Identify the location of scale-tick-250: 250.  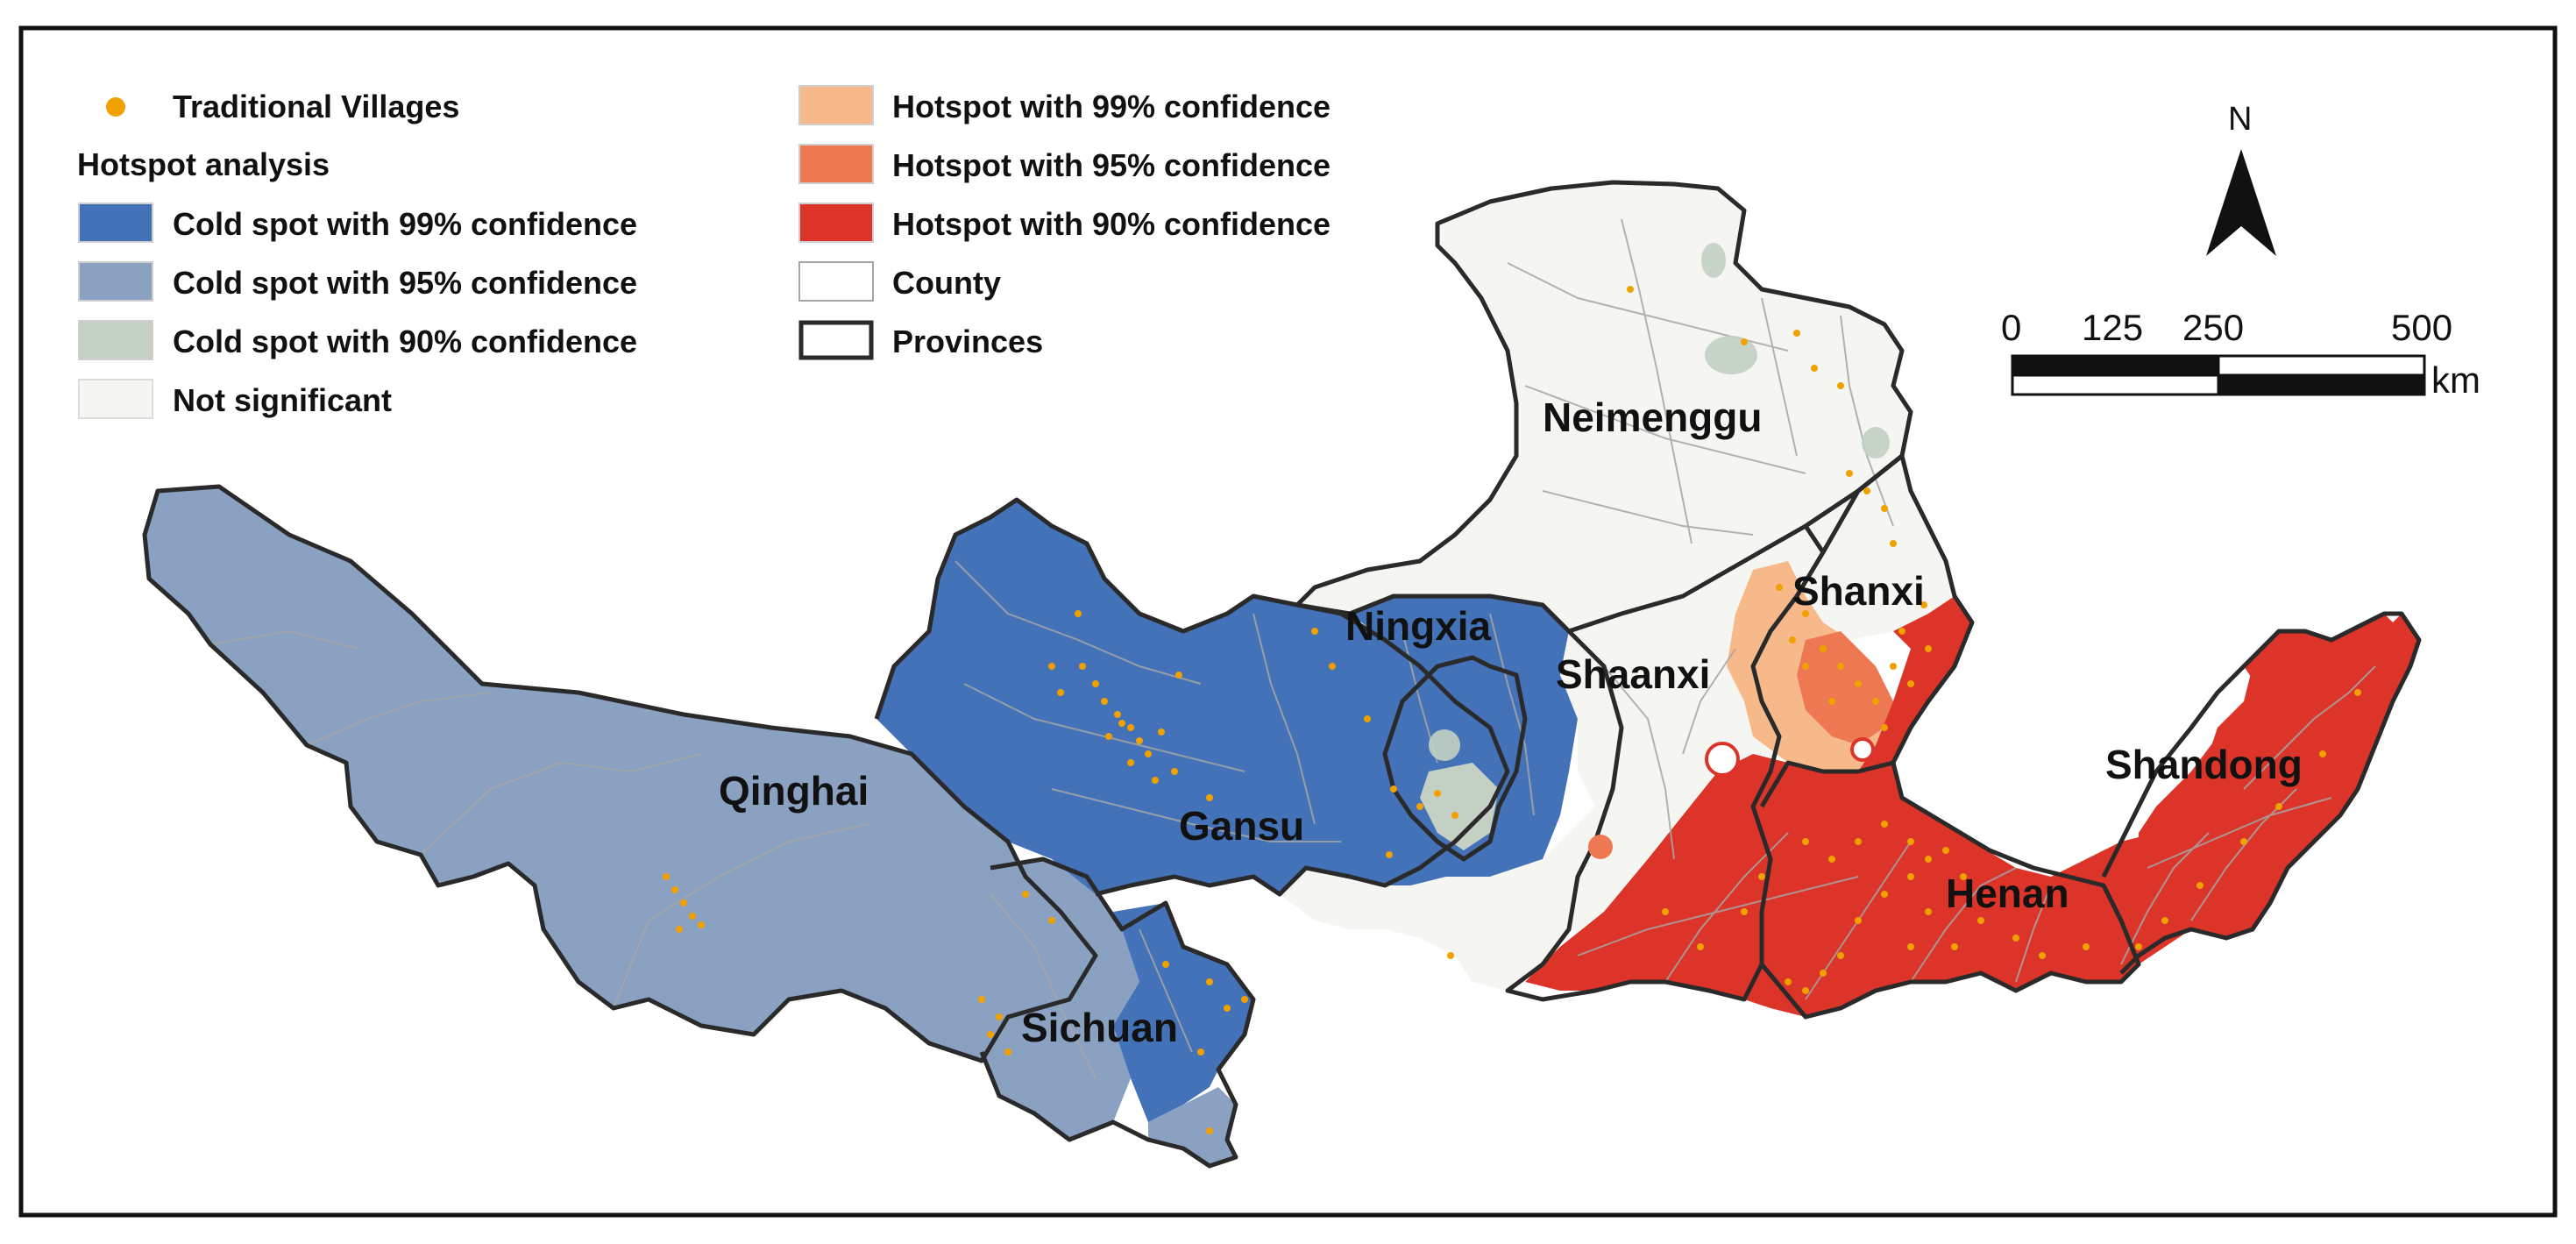
(2213, 327).